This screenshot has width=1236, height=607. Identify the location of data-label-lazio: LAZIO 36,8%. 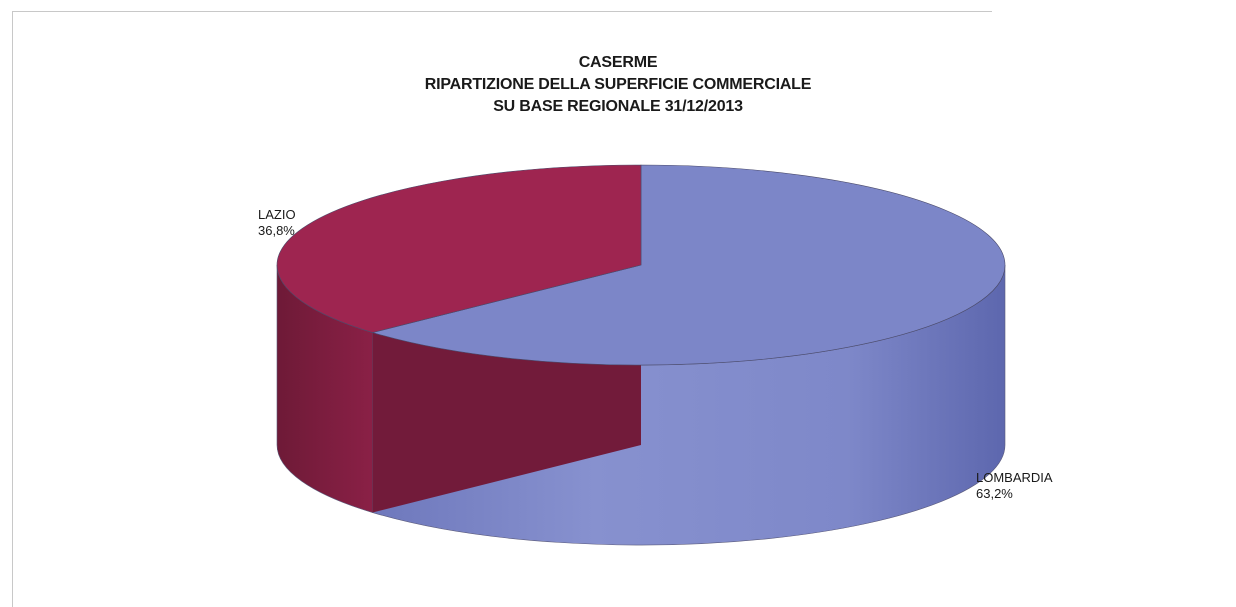
(277, 223).